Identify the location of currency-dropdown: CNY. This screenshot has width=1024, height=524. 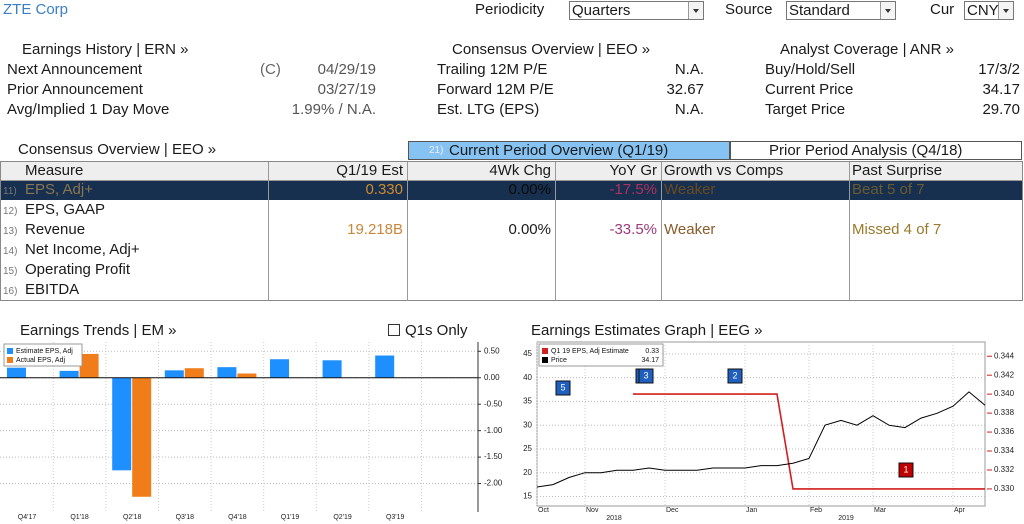
(989, 10).